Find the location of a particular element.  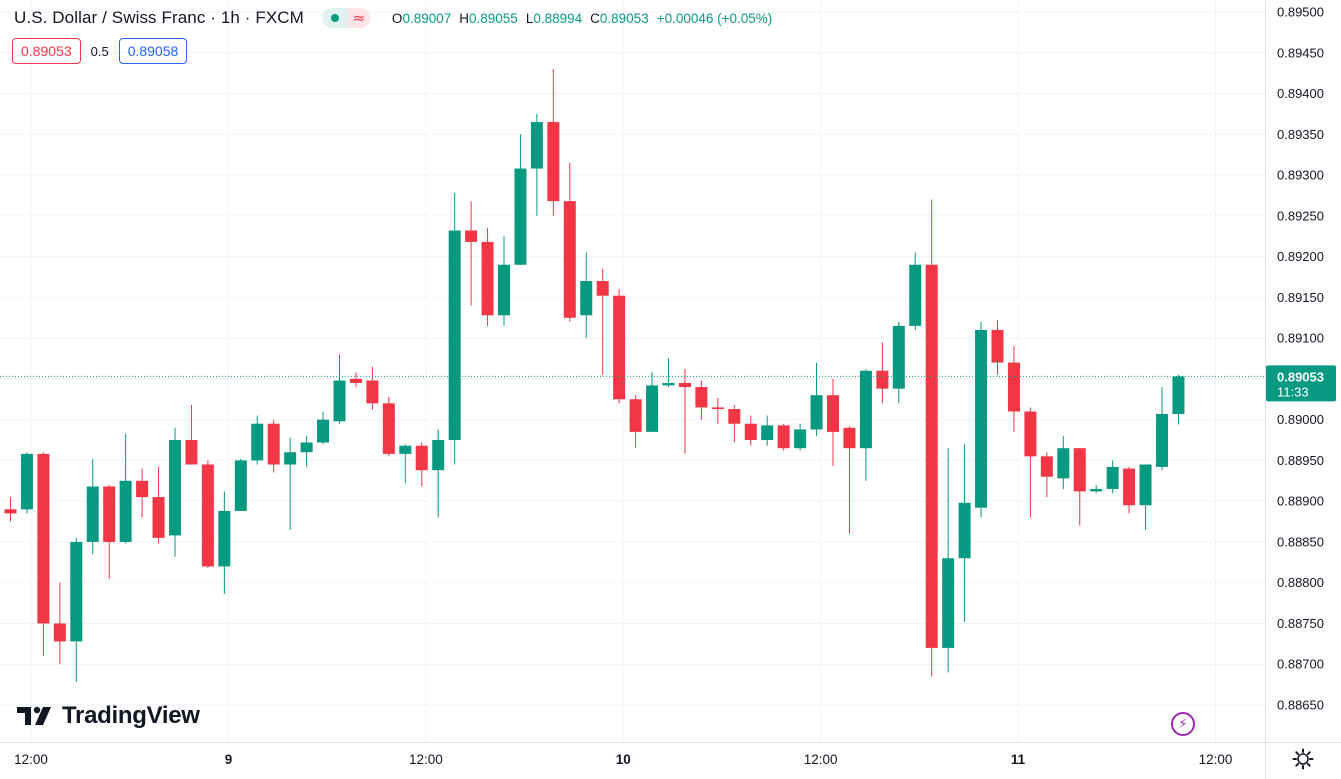

status-pill: ≈ is located at coordinates (345, 18).